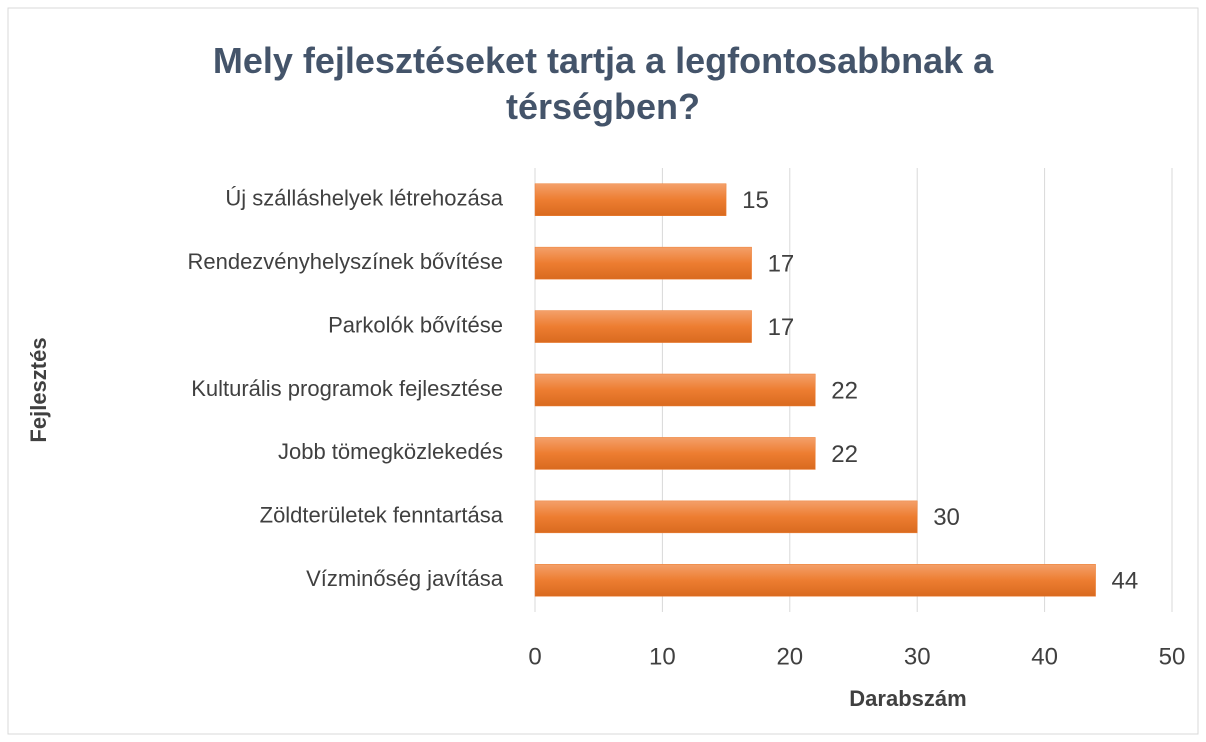  I want to click on y-tick-label: Új szálláshelyek létrehozása, so click(364, 198).